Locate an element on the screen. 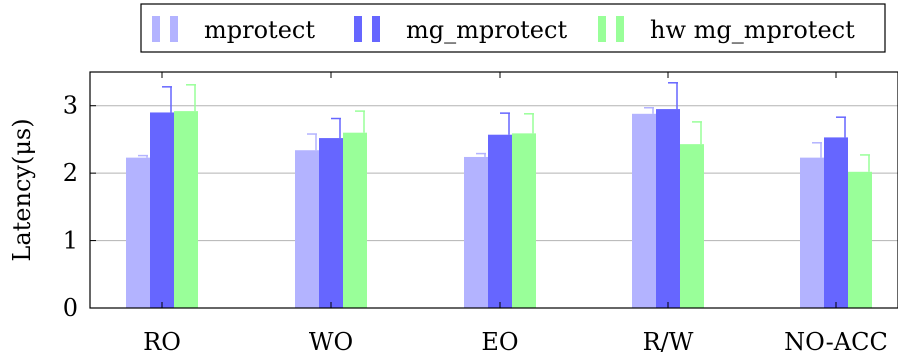 This screenshot has width=898, height=362. legend: mprotect mg_mprotect hw mg_mprotect is located at coordinates (513, 28).